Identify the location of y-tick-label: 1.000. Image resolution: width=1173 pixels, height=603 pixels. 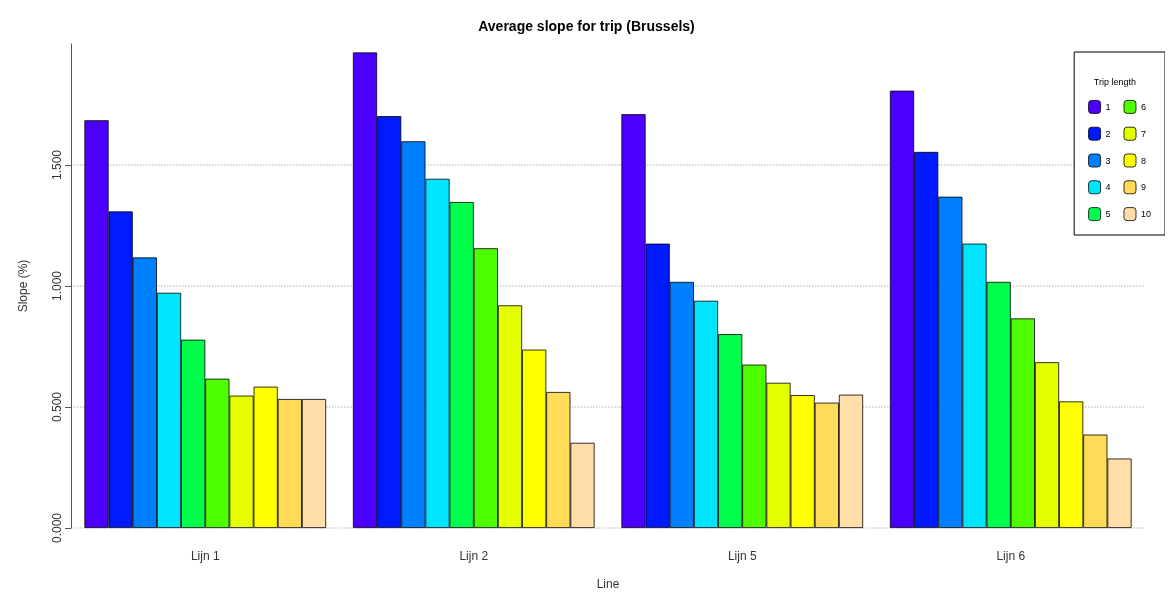
(57, 286).